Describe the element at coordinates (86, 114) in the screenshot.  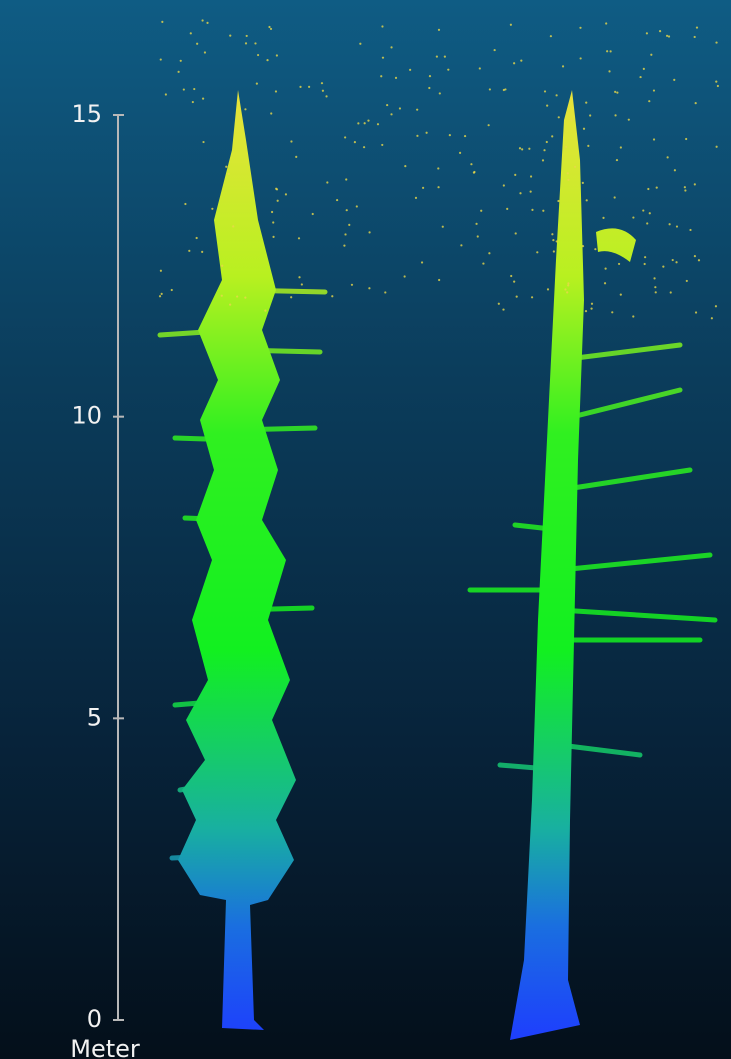
I see `tick-label: 15` at that location.